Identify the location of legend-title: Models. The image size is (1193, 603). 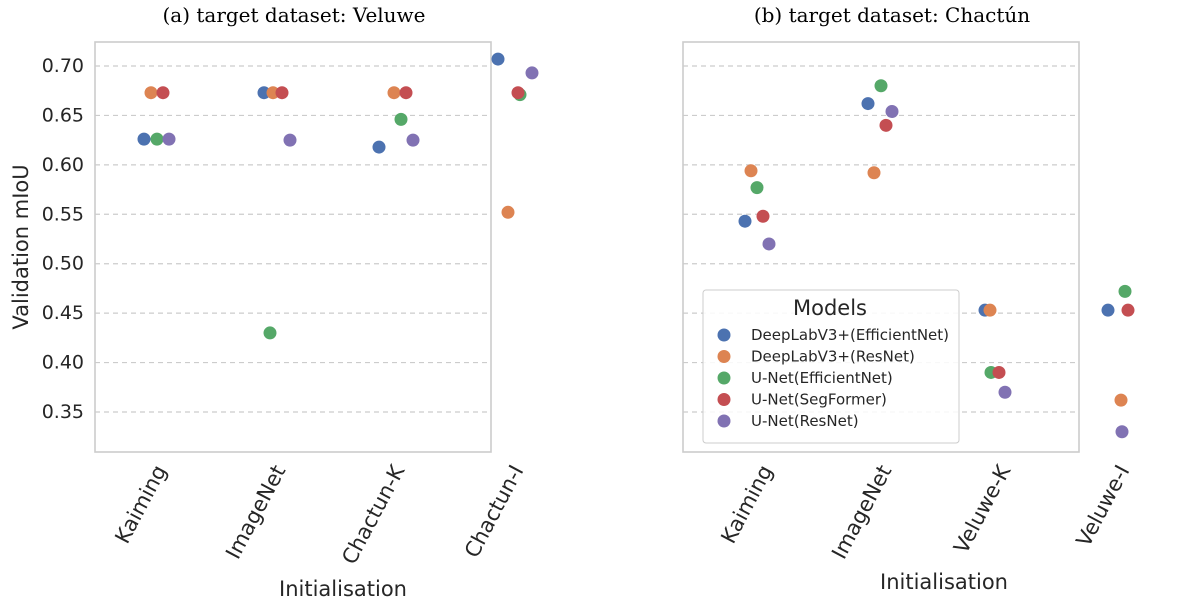
(830, 308).